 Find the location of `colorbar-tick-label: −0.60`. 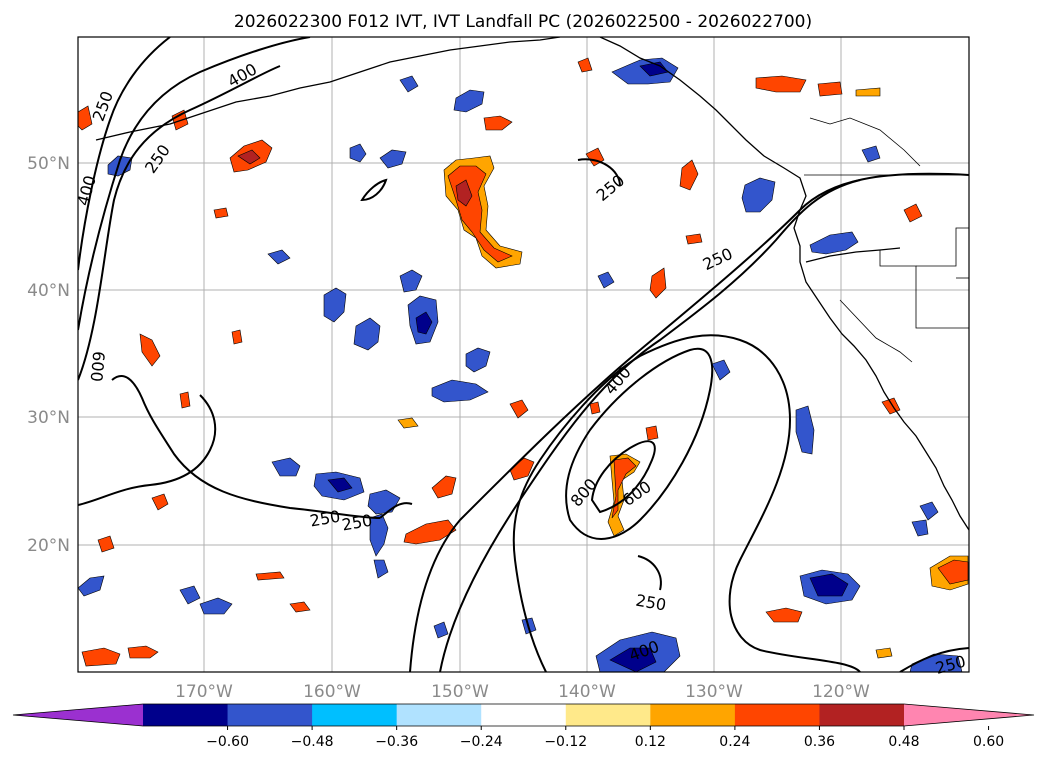

colorbar-tick-label: −0.60 is located at coordinates (227, 742).